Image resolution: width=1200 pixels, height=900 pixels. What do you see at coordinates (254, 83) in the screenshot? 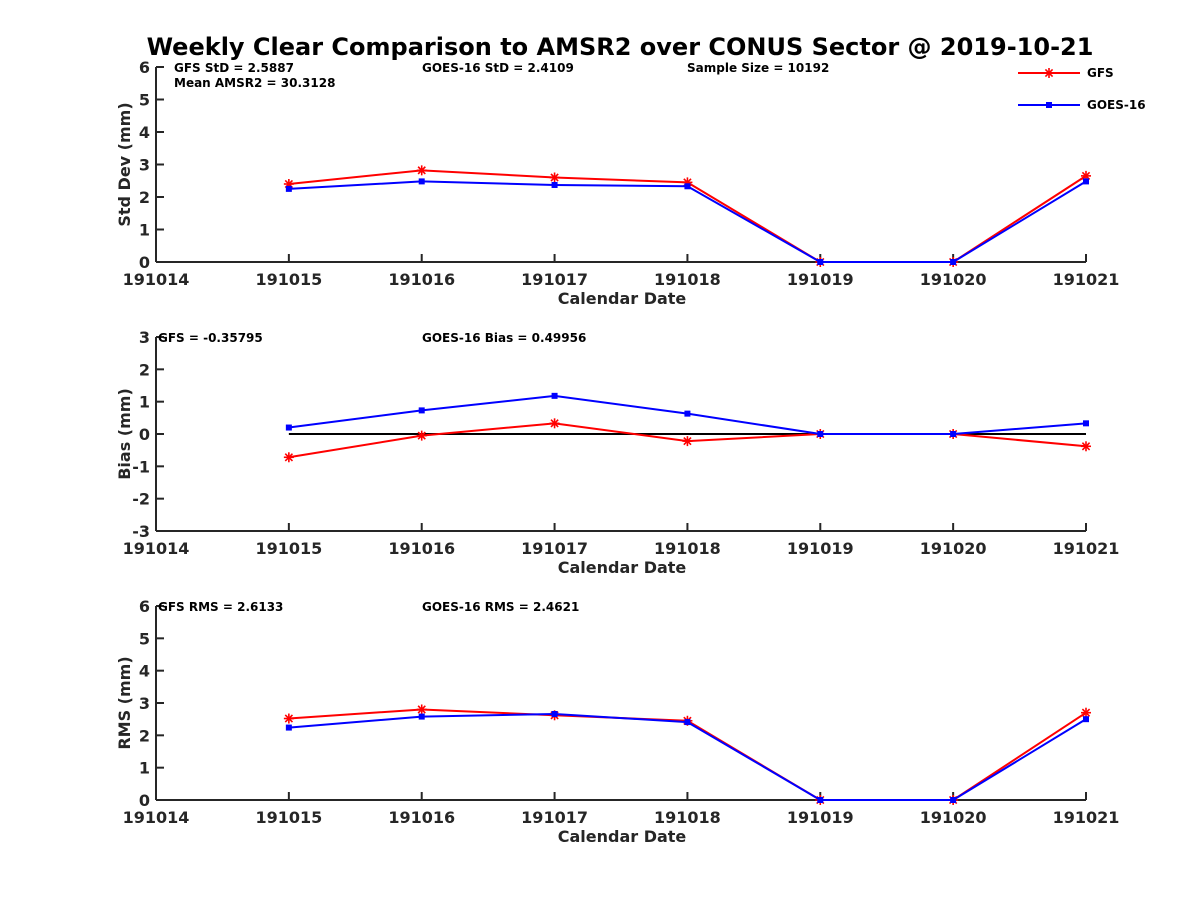
I see `stat-annotation: Mean AMSR2 = 30.3128` at bounding box center [254, 83].